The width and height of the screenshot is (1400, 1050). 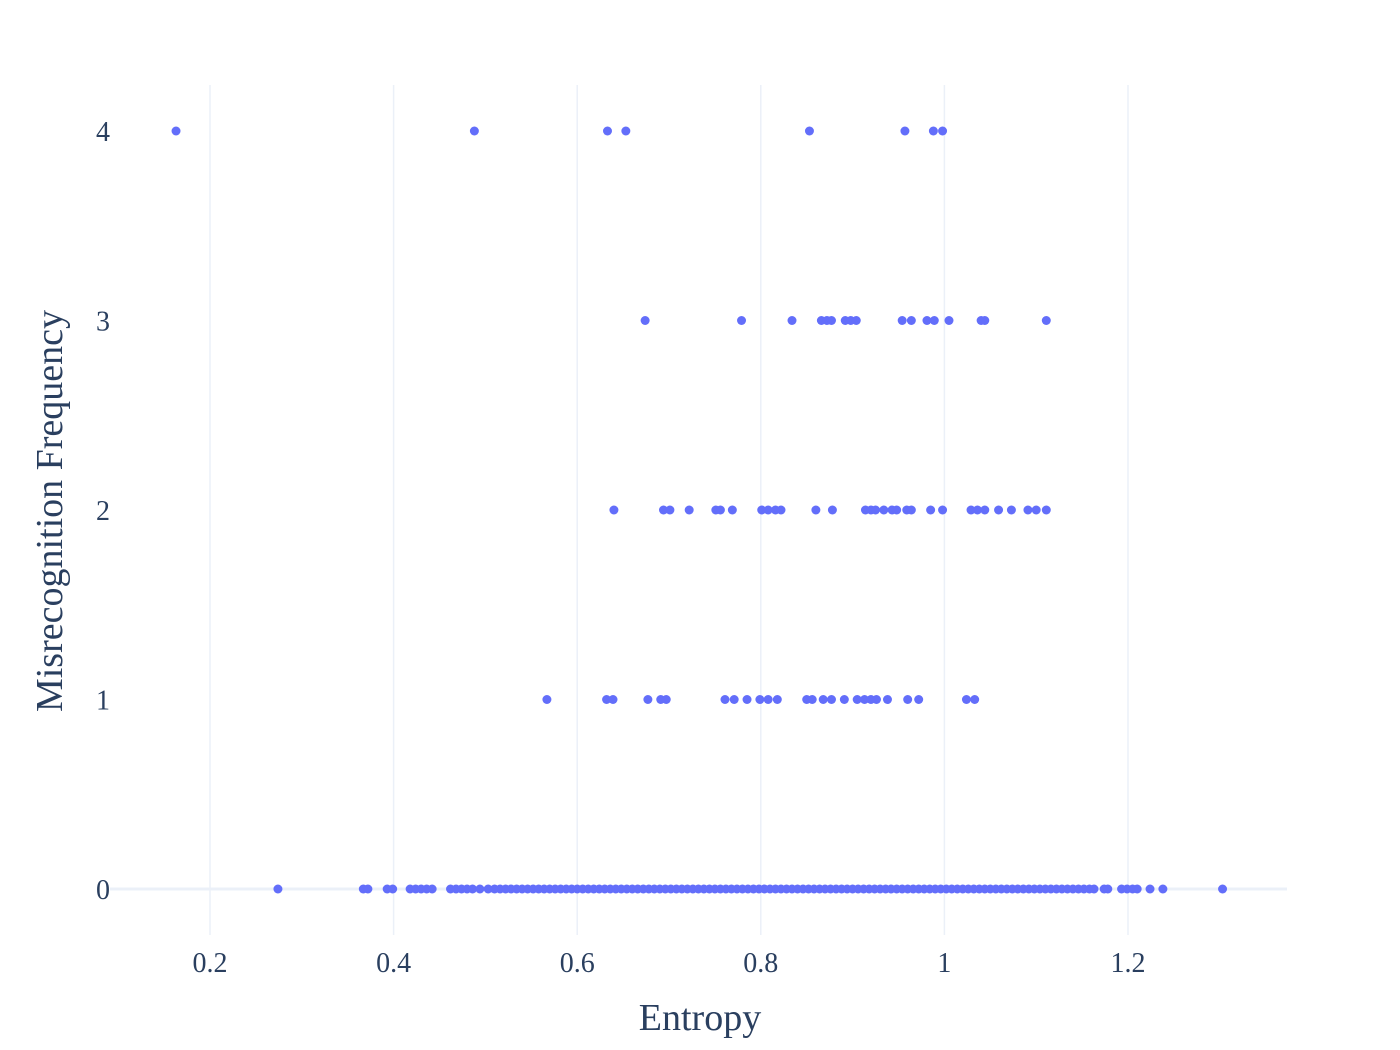 I want to click on x-tick-label: 1, so click(x=944, y=963).